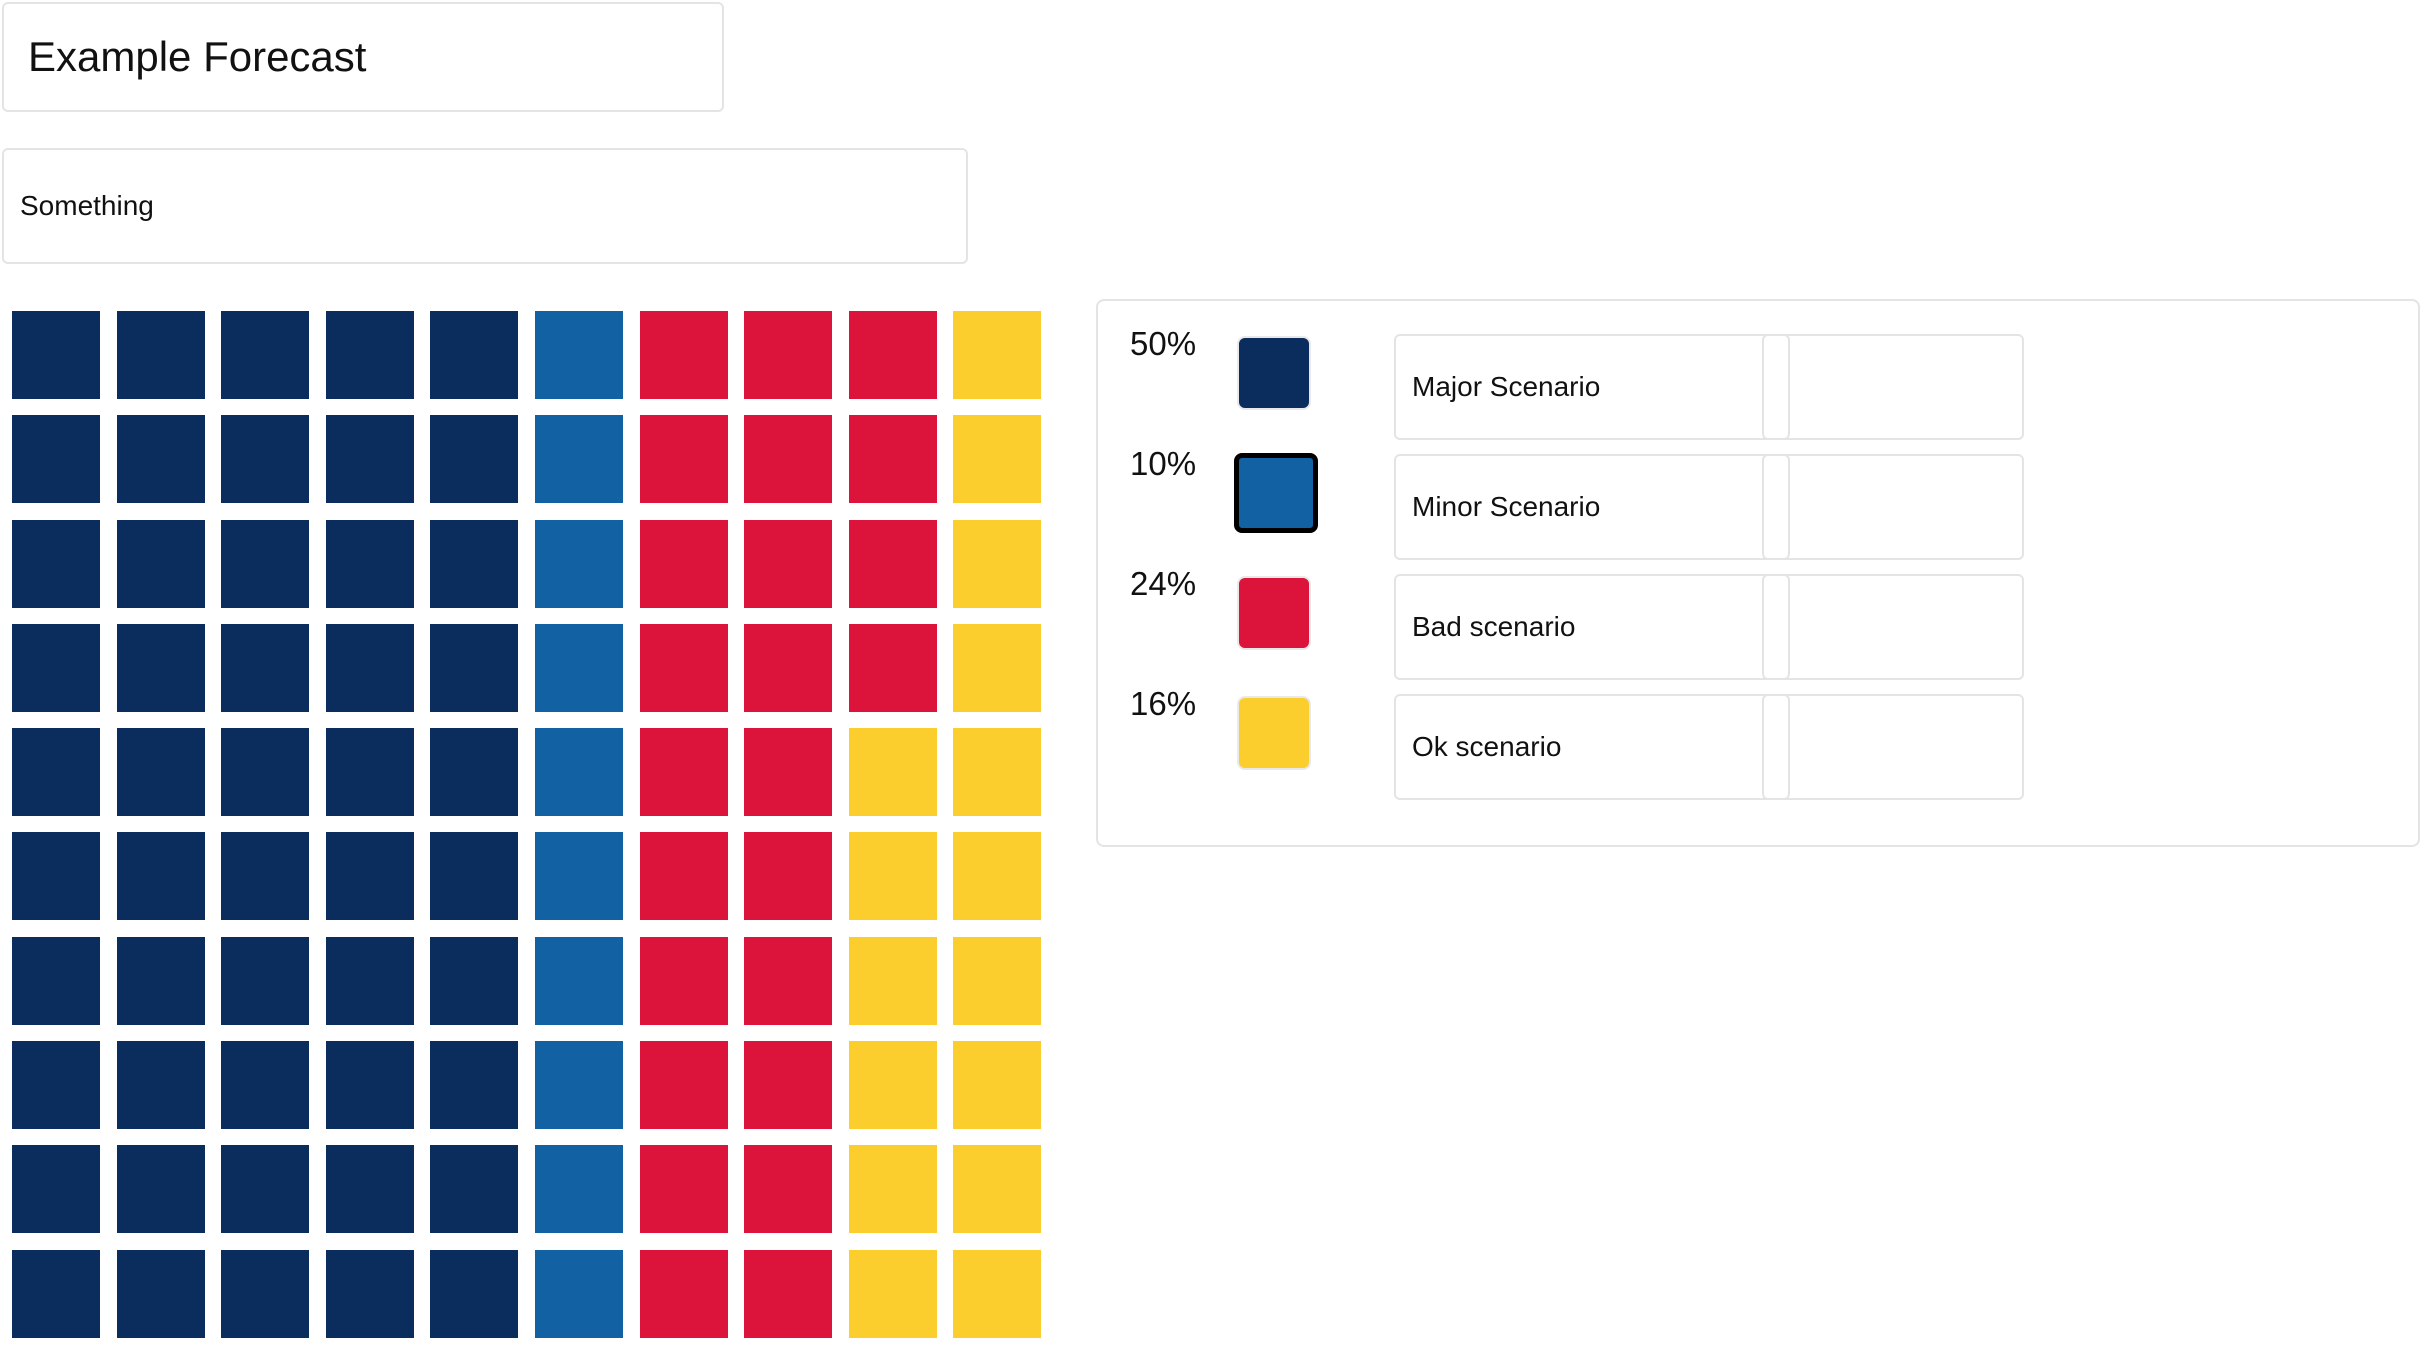  I want to click on scenario-name-field-minor: Minor Scenario, so click(1709, 507).